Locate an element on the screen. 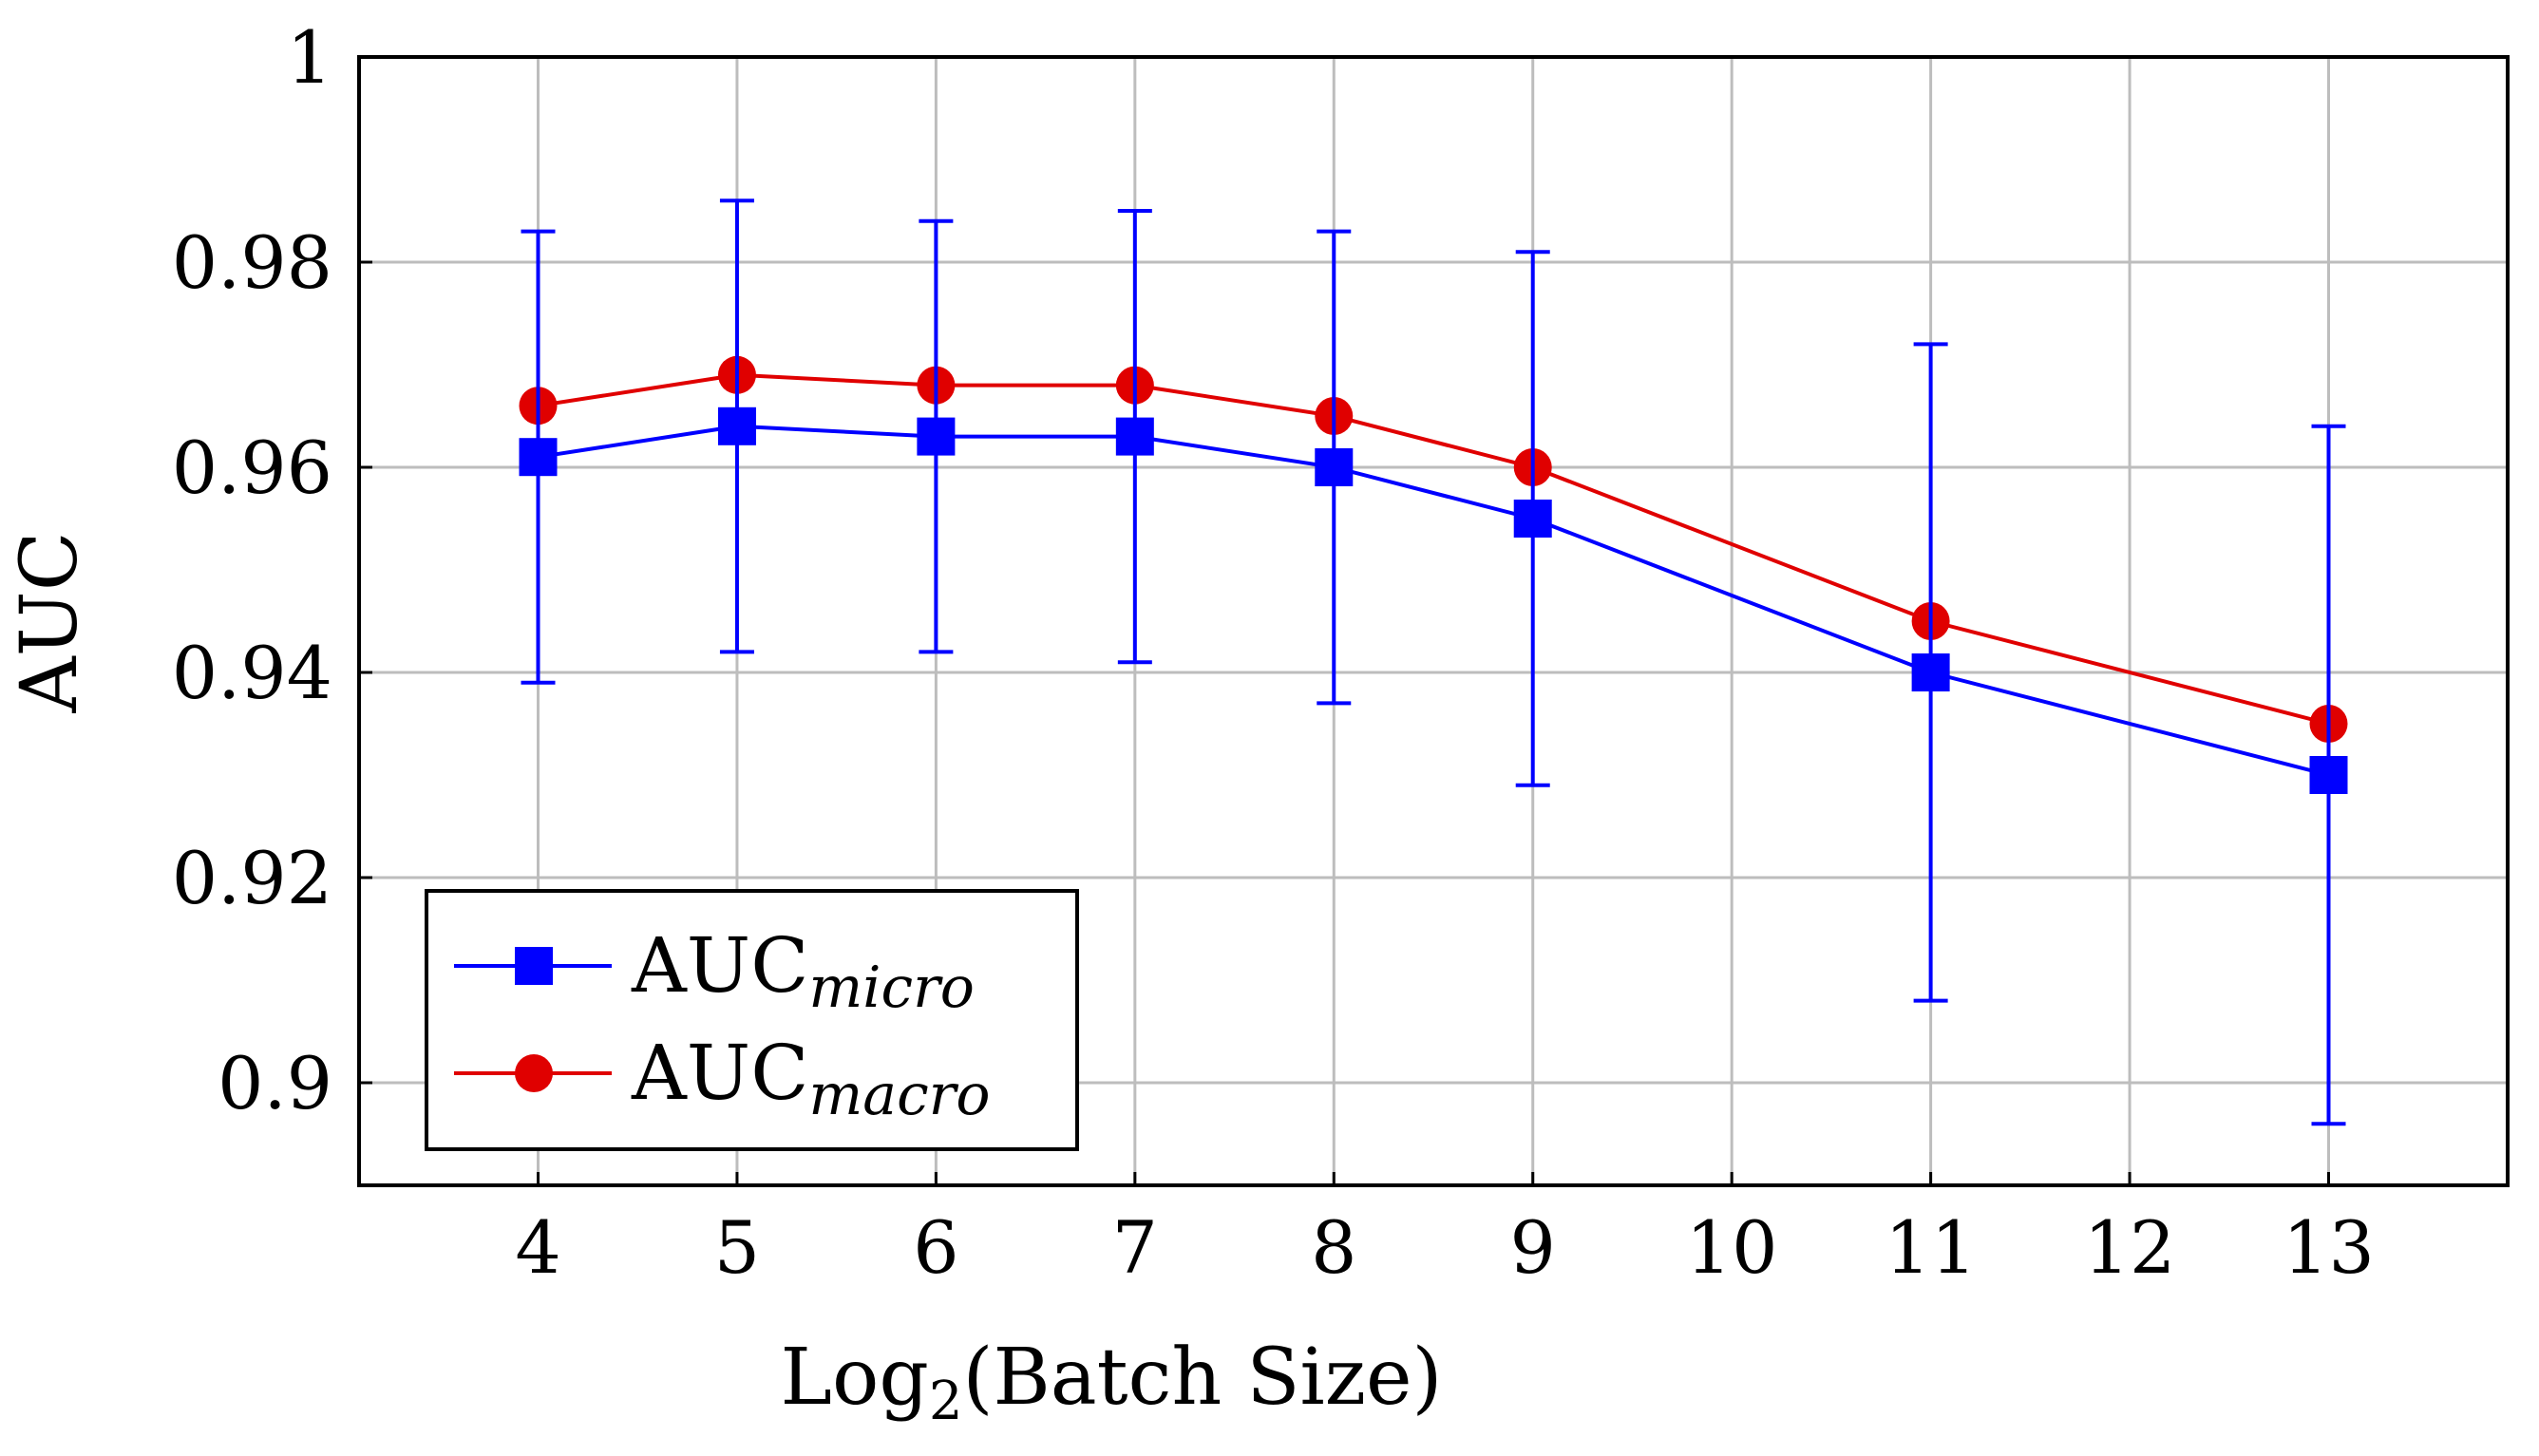 The image size is (2539, 1456). legend-box is located at coordinates (752, 1020).